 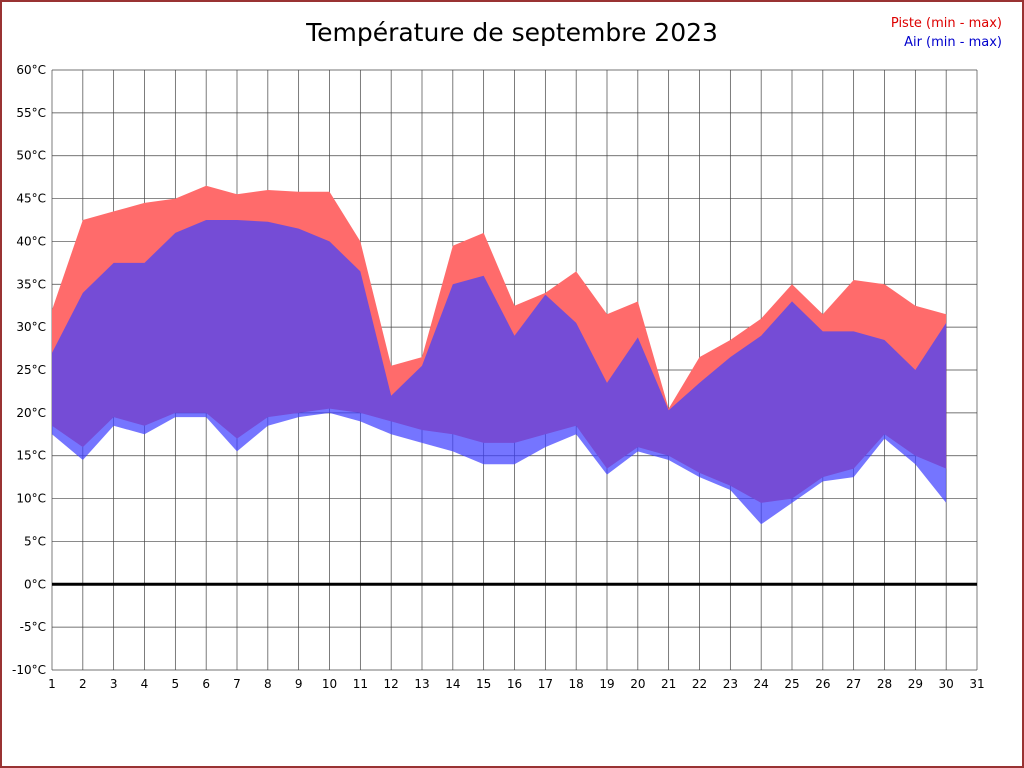 I want to click on x-tick-label: 2, so click(x=83, y=684).